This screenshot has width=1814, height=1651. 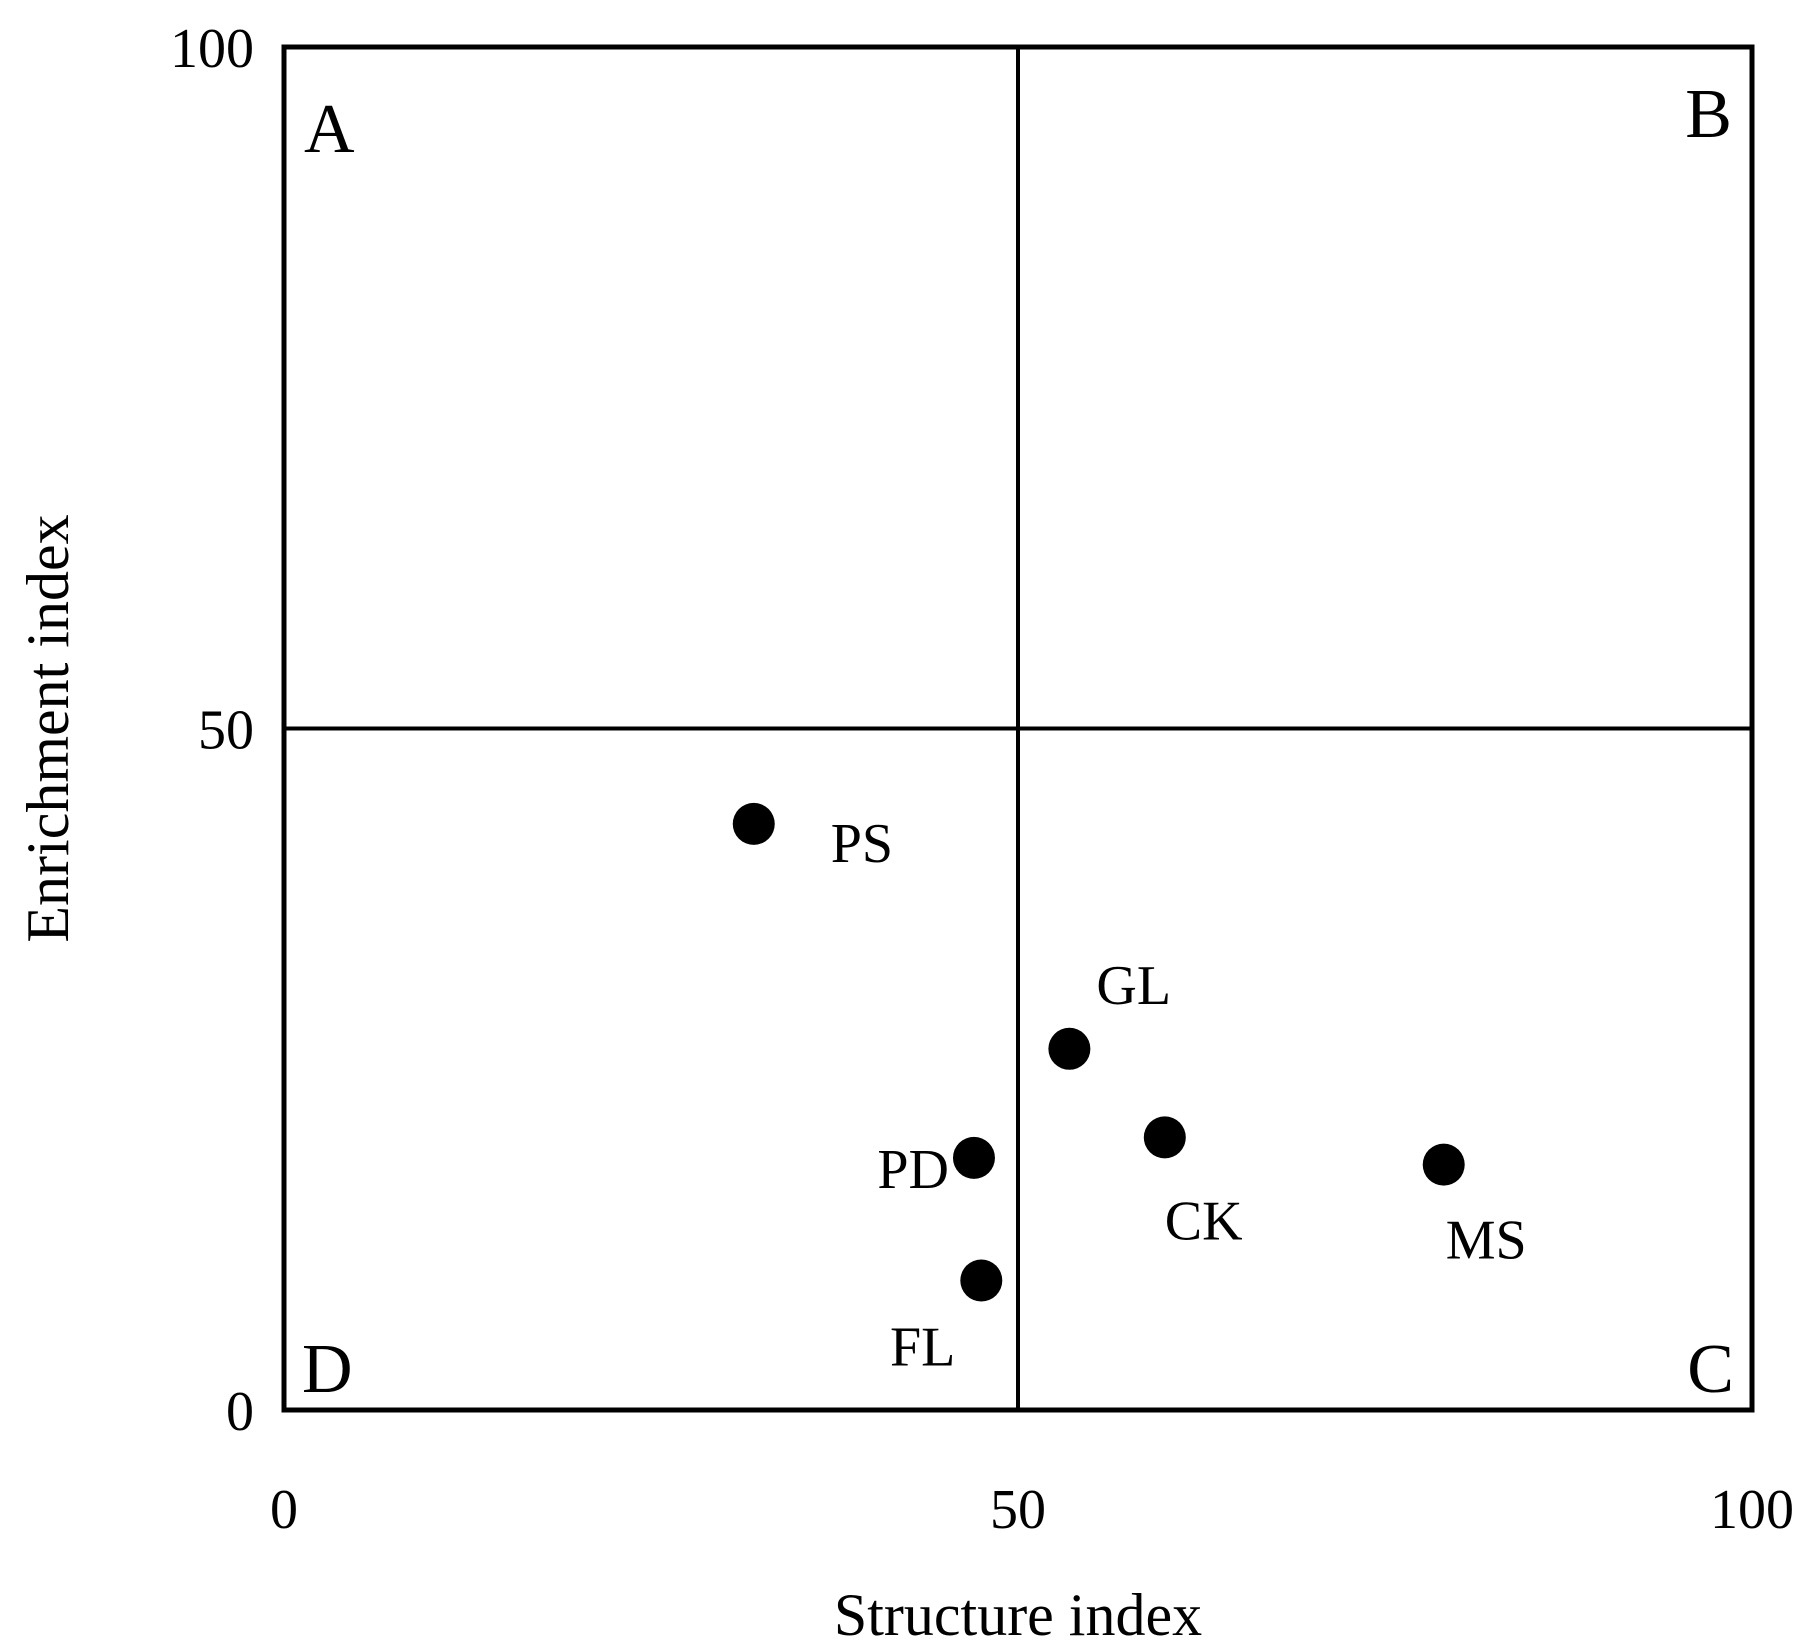 What do you see at coordinates (1710, 1369) in the screenshot?
I see `quadrant-label-c: C` at bounding box center [1710, 1369].